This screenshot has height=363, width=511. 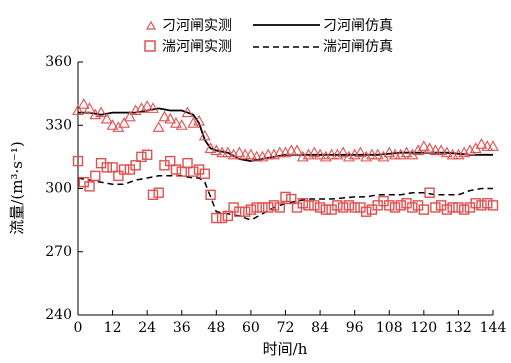 What do you see at coordinates (78, 328) in the screenshot?
I see `x-tick-label: 0` at bounding box center [78, 328].